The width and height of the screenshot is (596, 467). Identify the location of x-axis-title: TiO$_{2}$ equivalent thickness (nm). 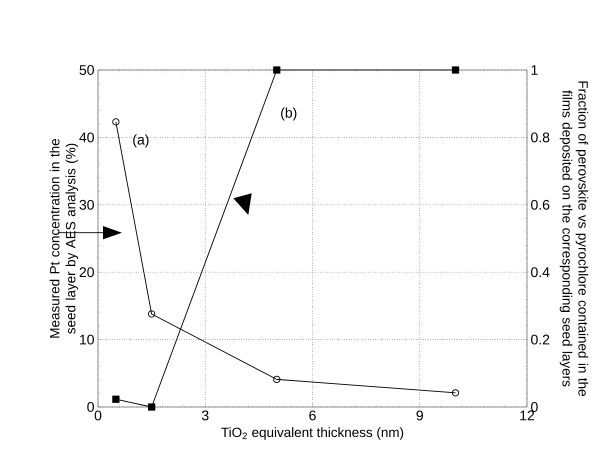
(312, 433).